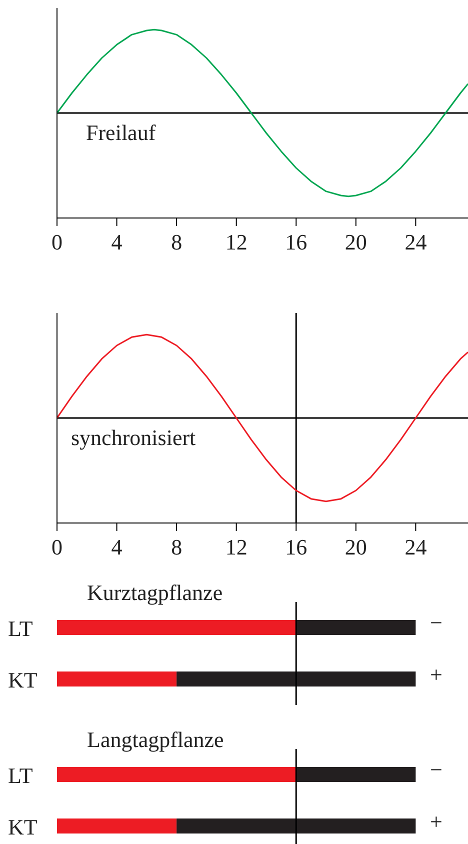  What do you see at coordinates (155, 740) in the screenshot?
I see `chart-title: Langtagpflanze` at bounding box center [155, 740].